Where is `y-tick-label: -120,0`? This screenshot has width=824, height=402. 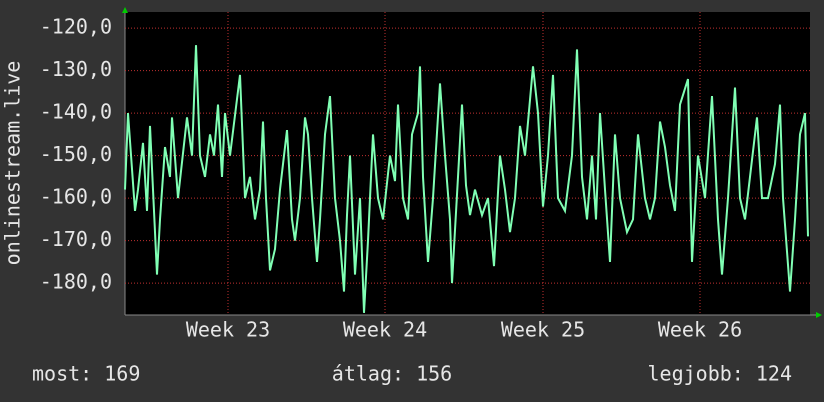
y-tick-label: -120,0 is located at coordinates (76, 27).